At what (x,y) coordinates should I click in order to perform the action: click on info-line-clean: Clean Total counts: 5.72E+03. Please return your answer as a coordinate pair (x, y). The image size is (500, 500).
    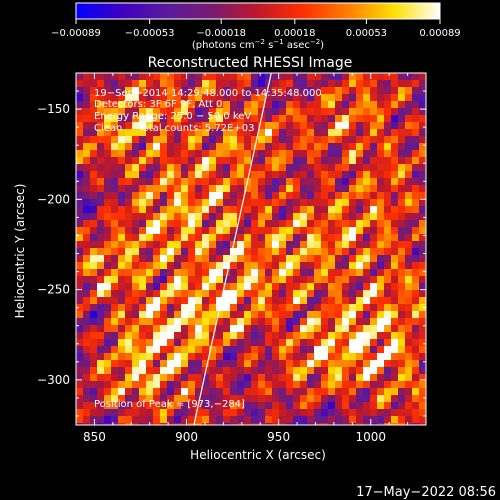
    Looking at the image, I should click on (174, 128).